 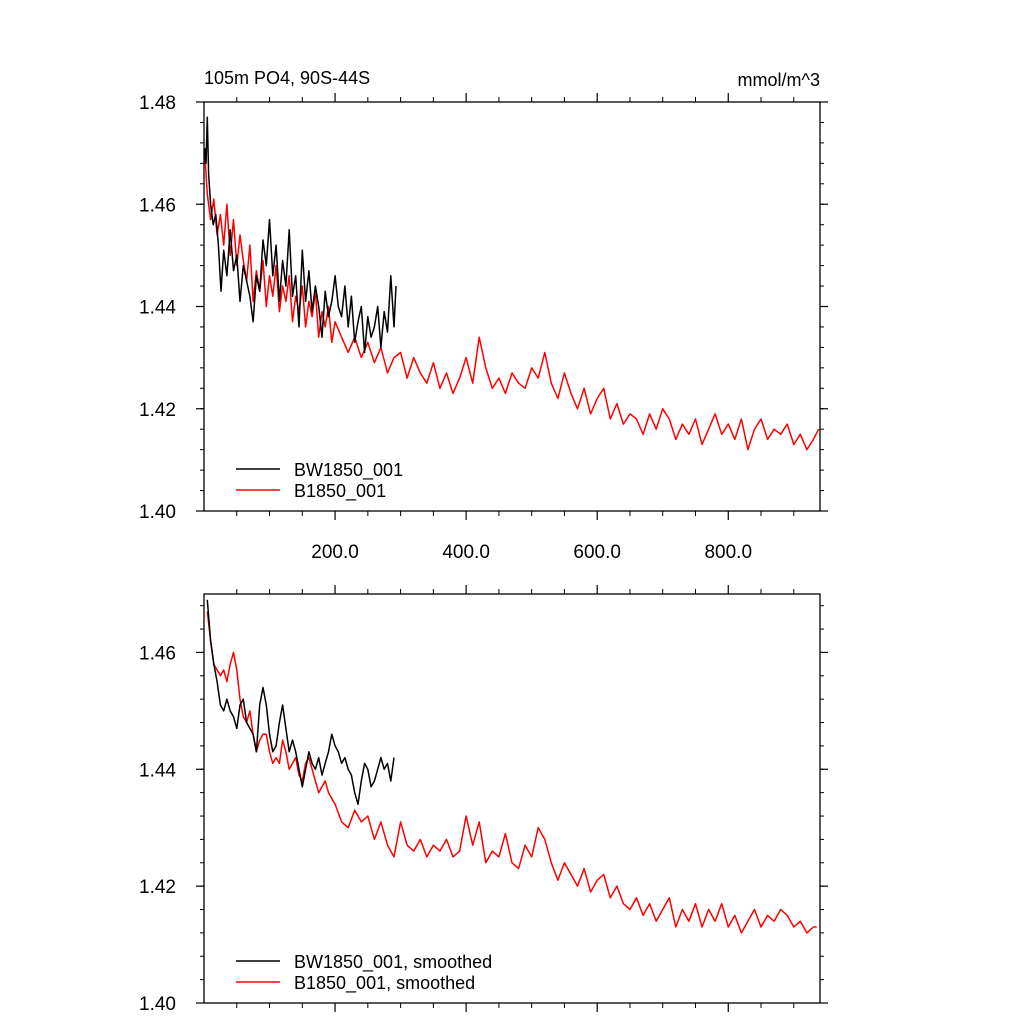 I want to click on bottom-ytick-label: 1.42, so click(x=157, y=887).